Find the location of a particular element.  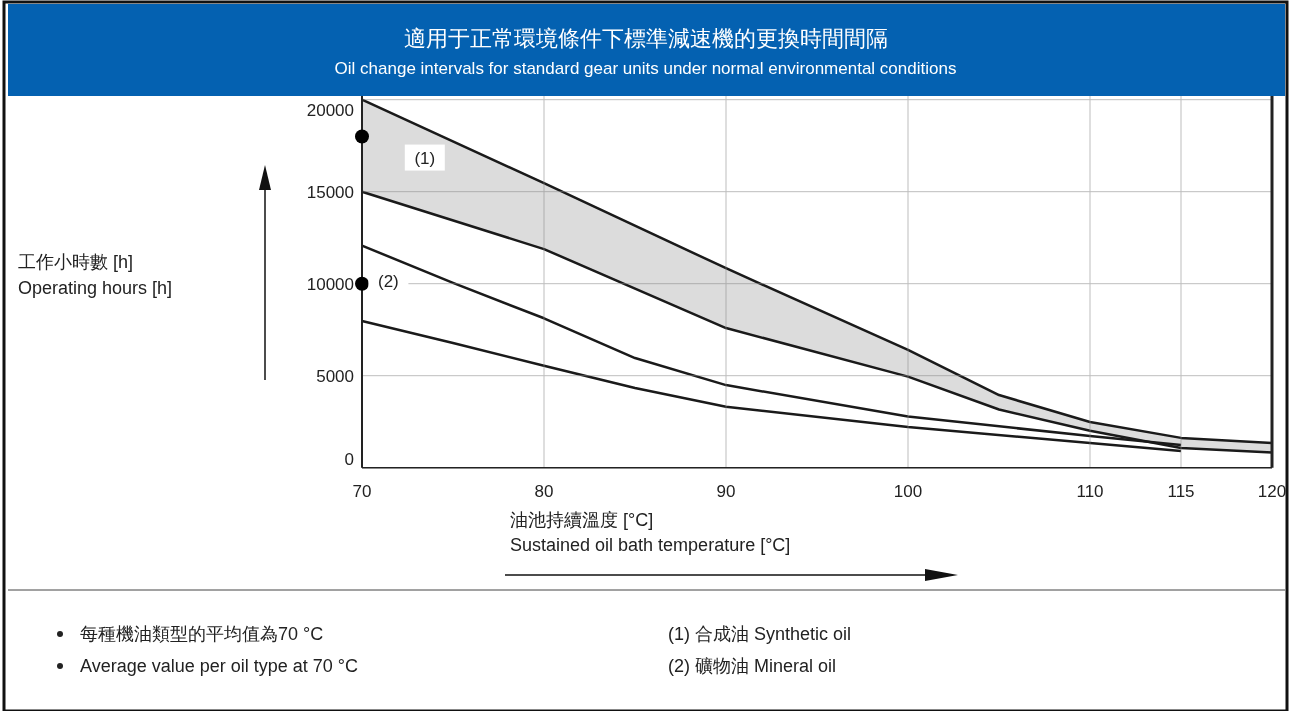

chart-subtitle: Oil change intervals for standard gear units under normal environmental conditions is located at coordinates (645, 68).